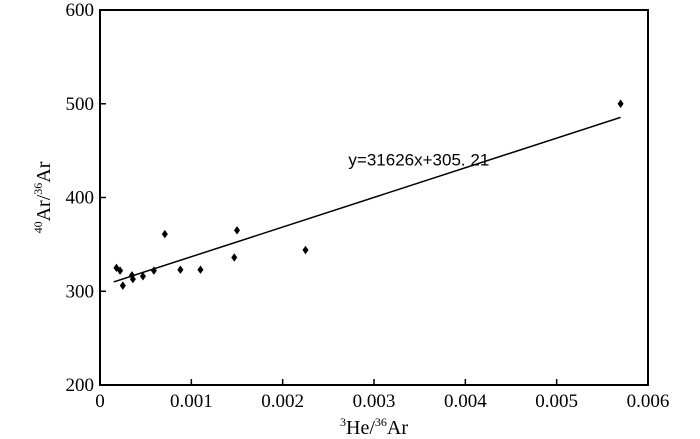 Image resolution: width=700 pixels, height=439 pixels. Describe the element at coordinates (80, 291) in the screenshot. I see `y-tick-label: 300` at that location.